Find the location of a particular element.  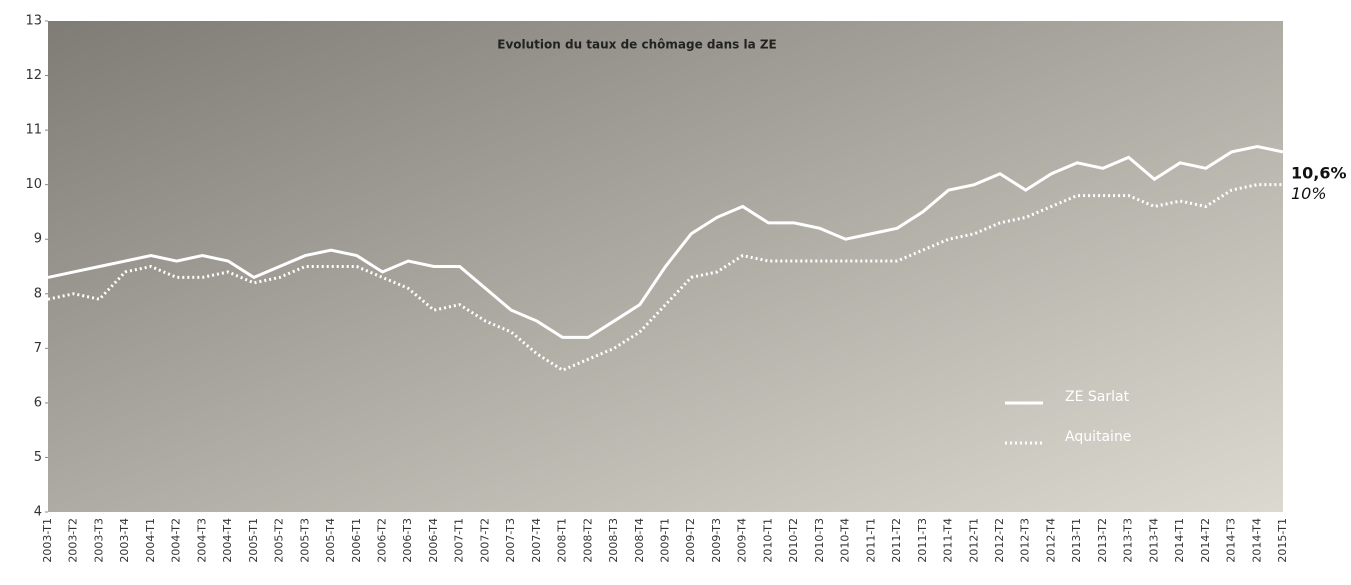

x-tick-label: 2009-T3 is located at coordinates (716, 540).